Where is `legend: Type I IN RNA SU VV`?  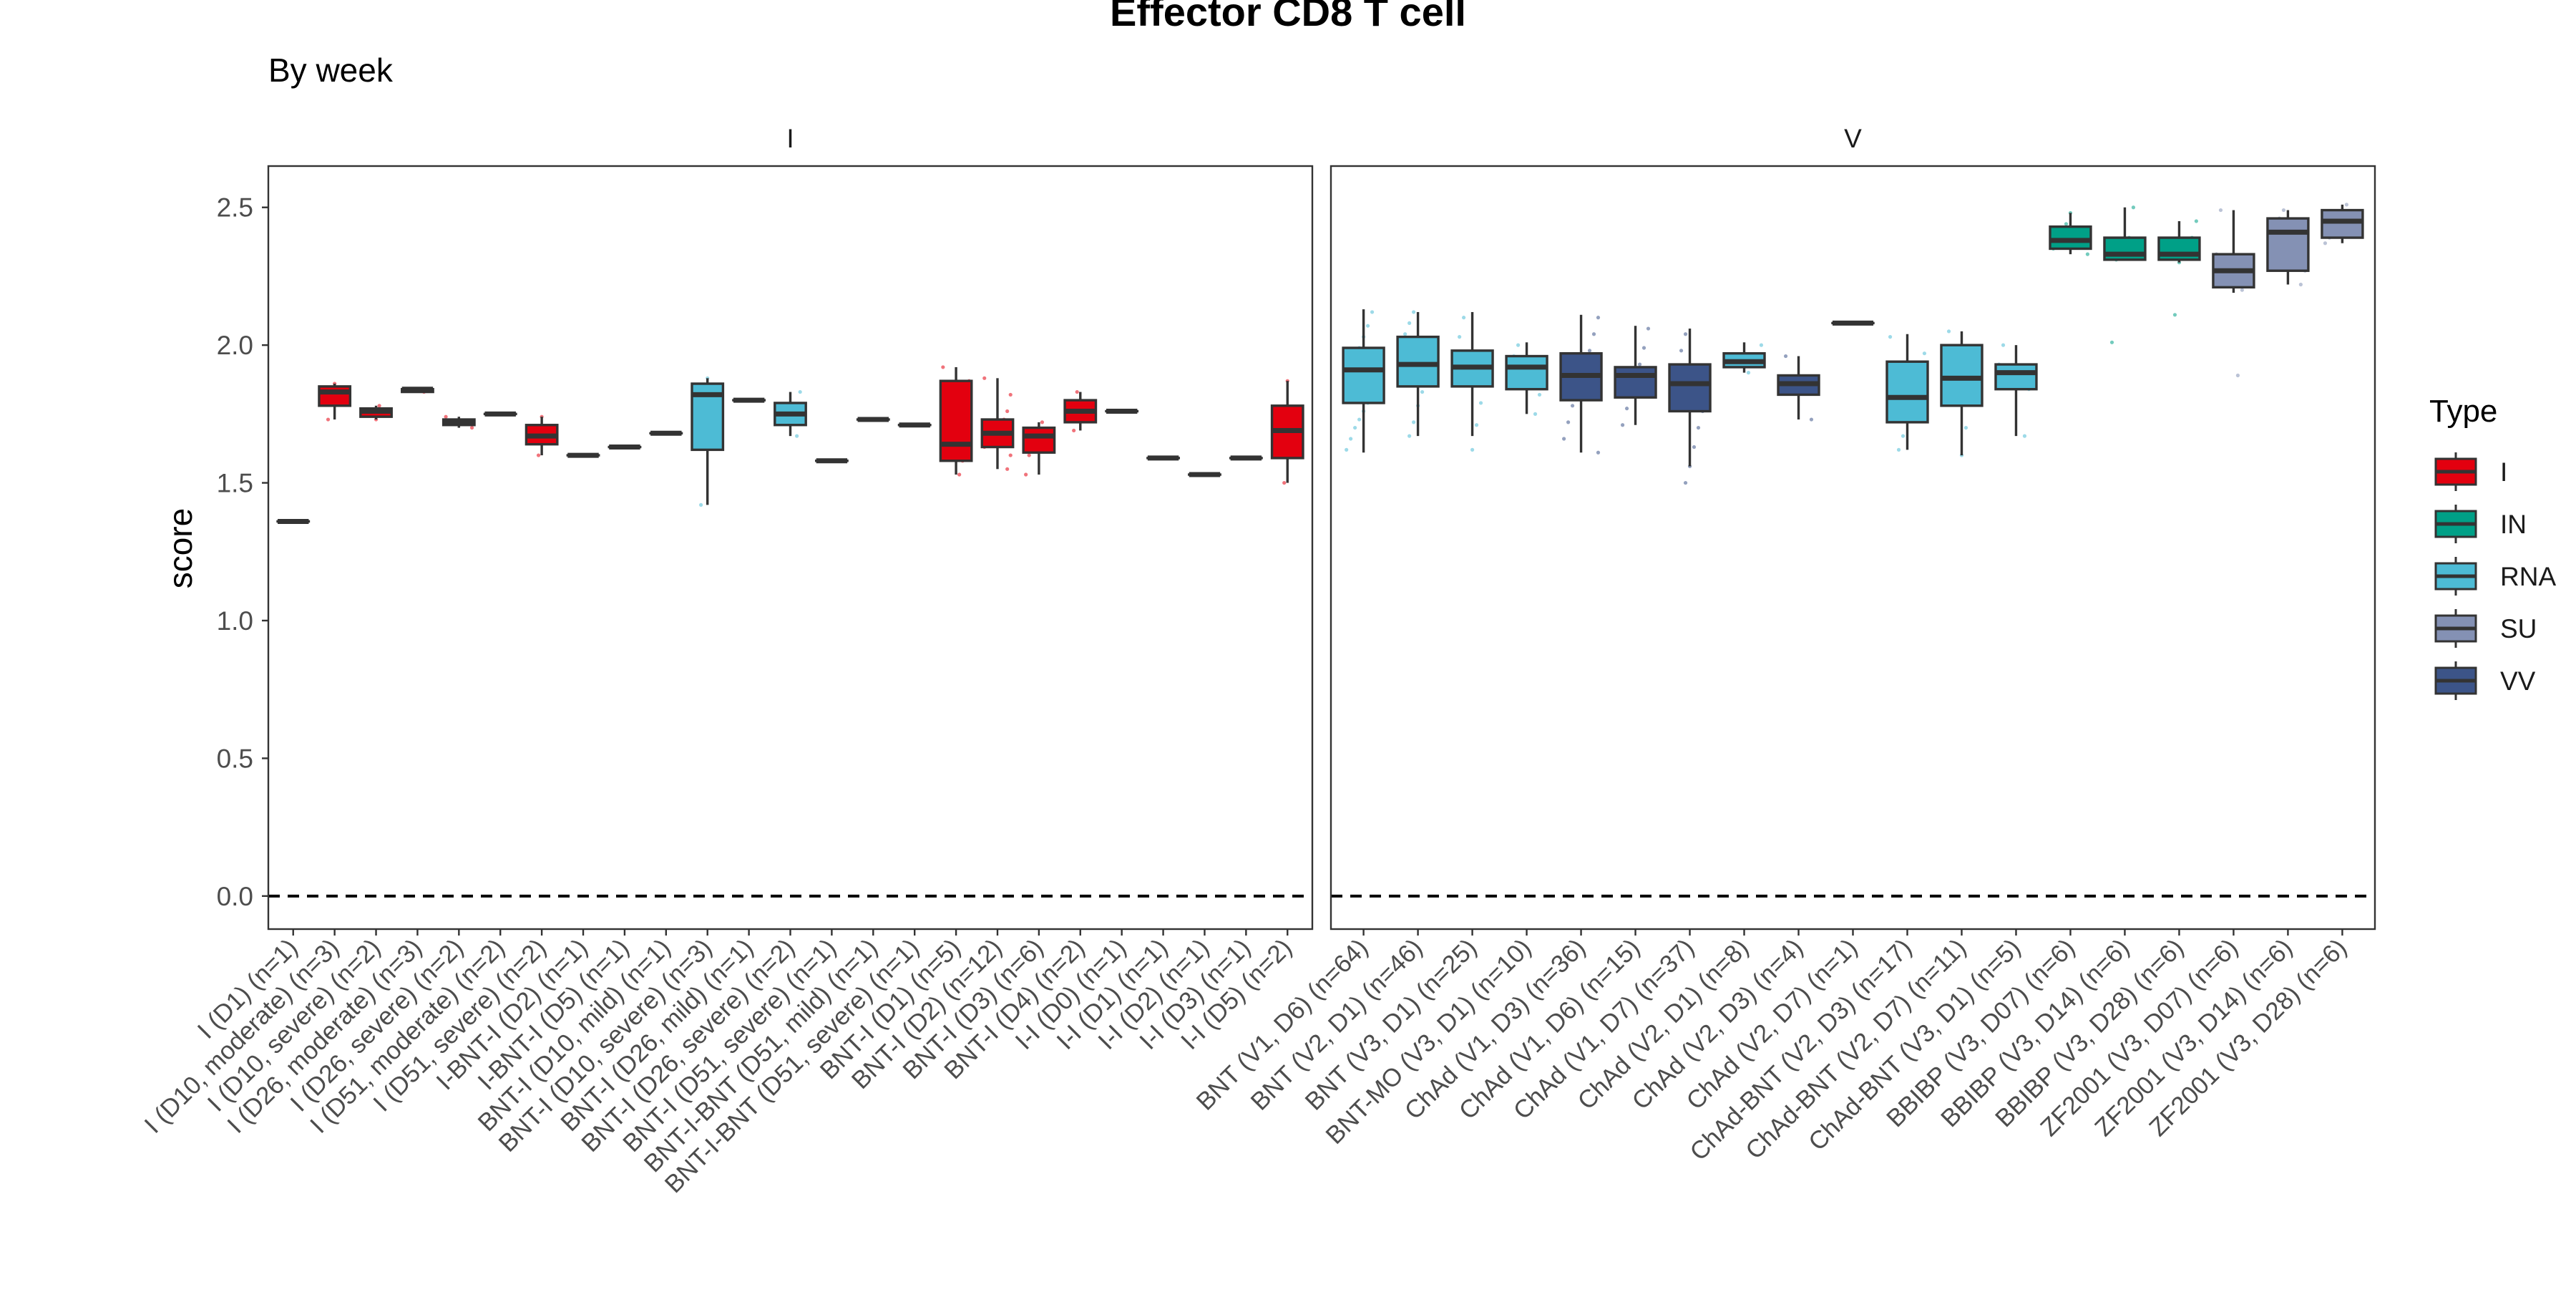 legend: Type I IN RNA SU VV is located at coordinates (2492, 547).